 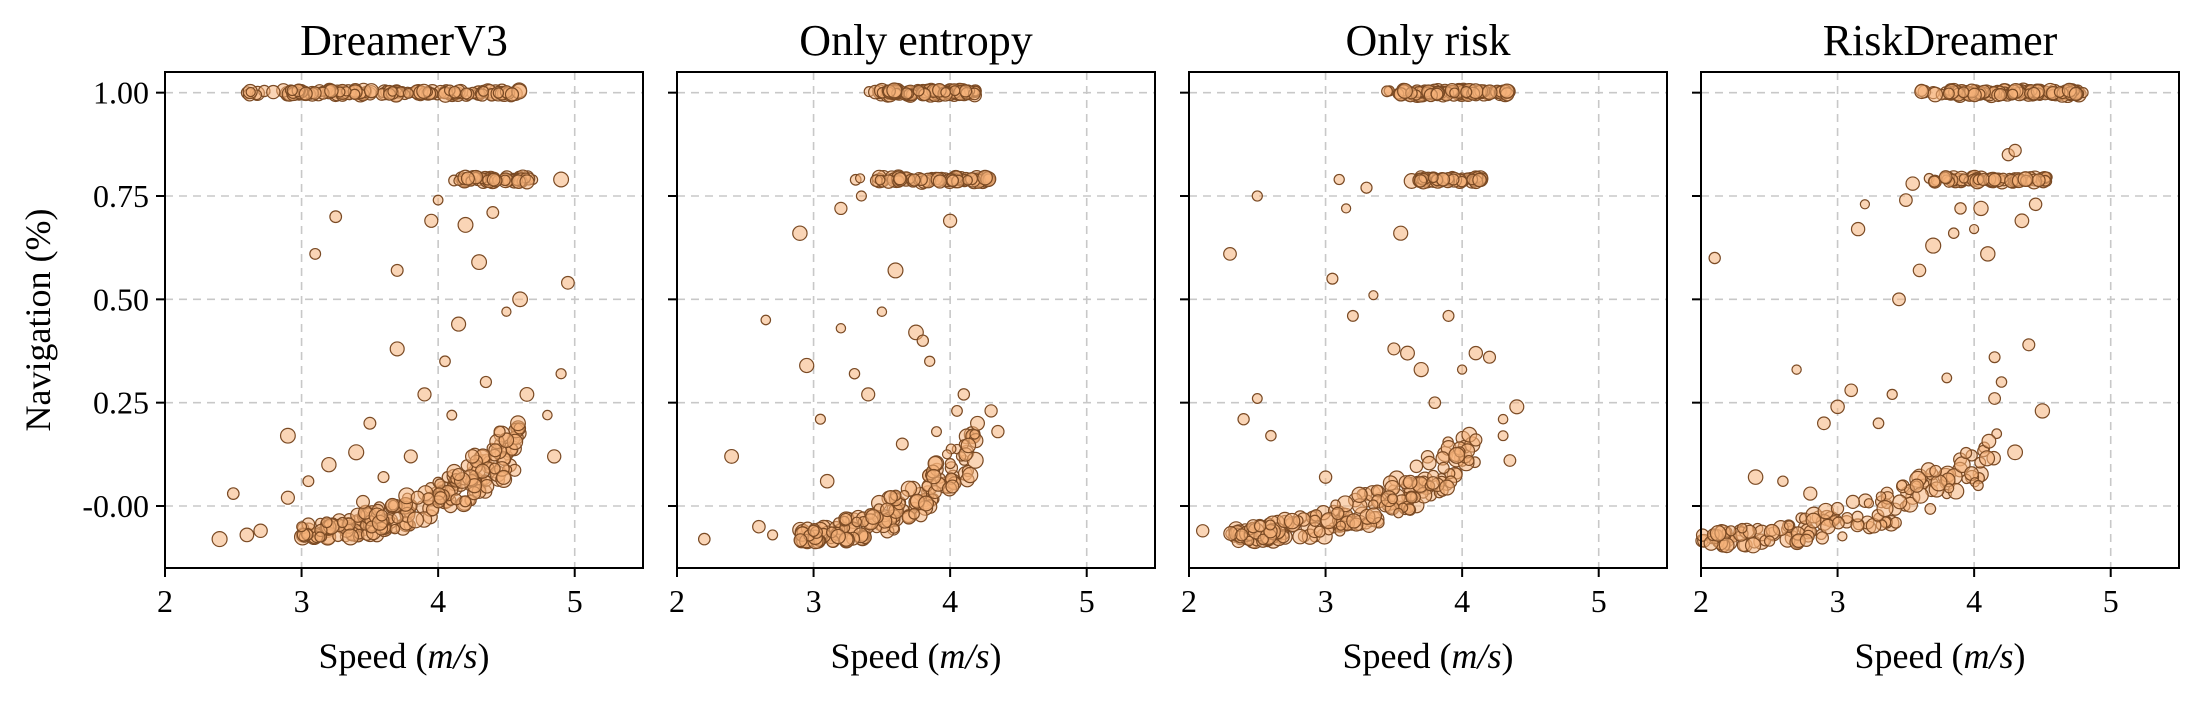 I want to click on y-tick-label: 0.25, so click(x=121, y=403).